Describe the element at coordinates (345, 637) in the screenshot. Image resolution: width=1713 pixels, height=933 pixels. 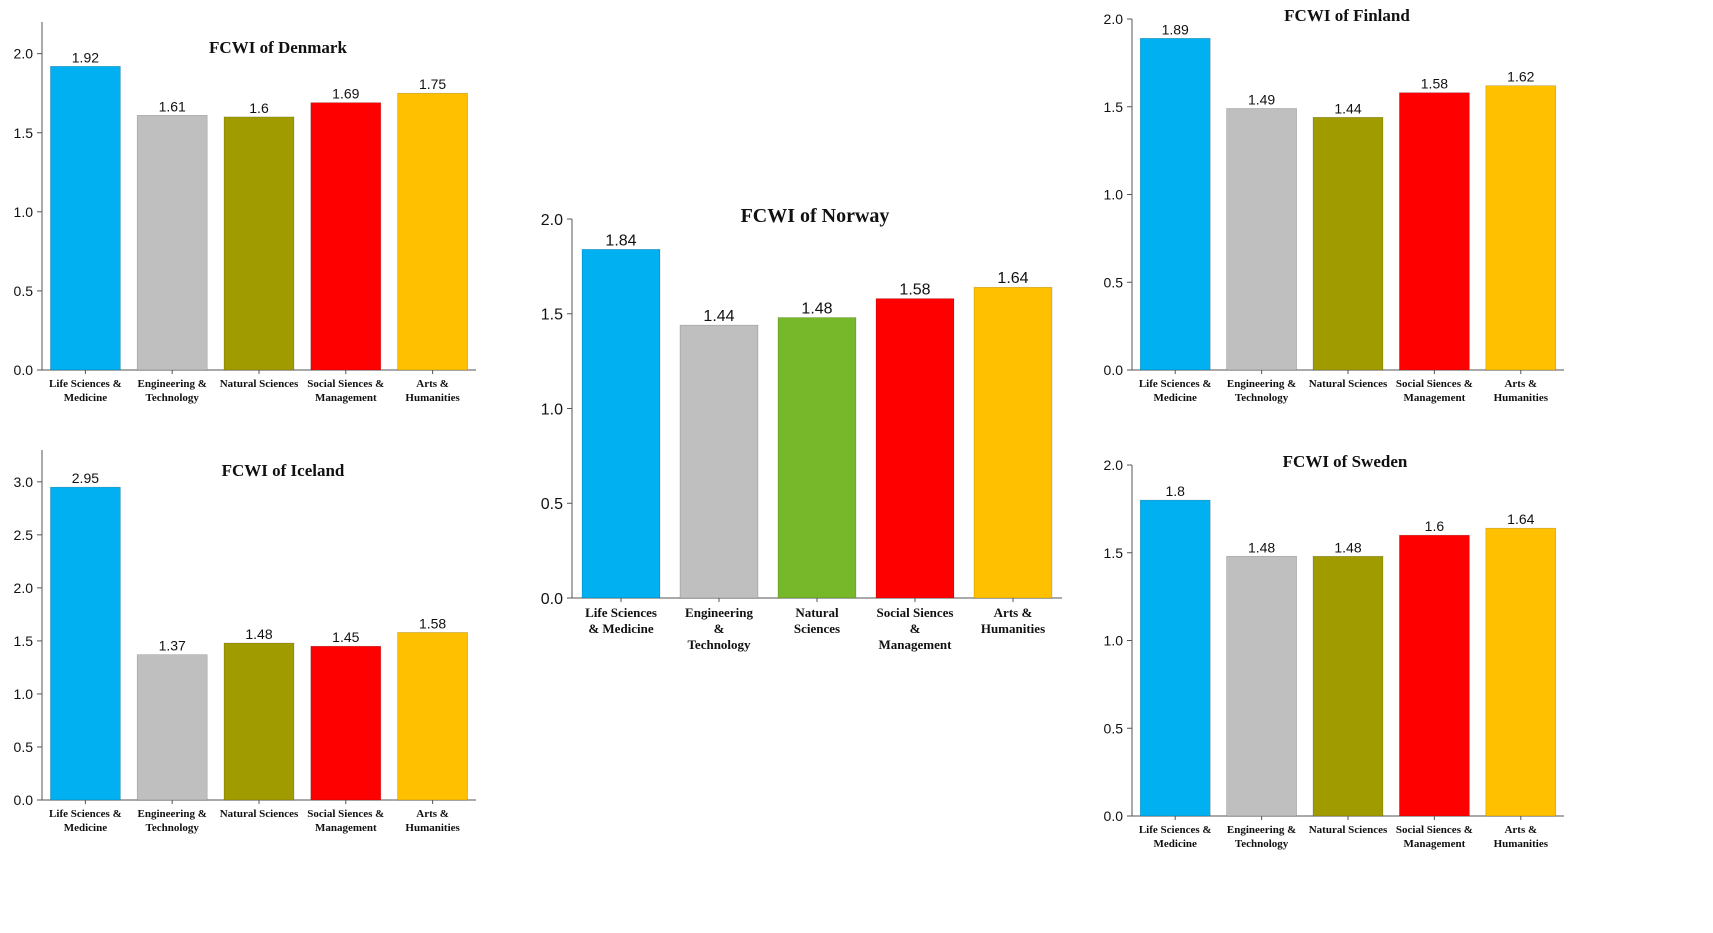
I see `data-label: 1.45` at that location.